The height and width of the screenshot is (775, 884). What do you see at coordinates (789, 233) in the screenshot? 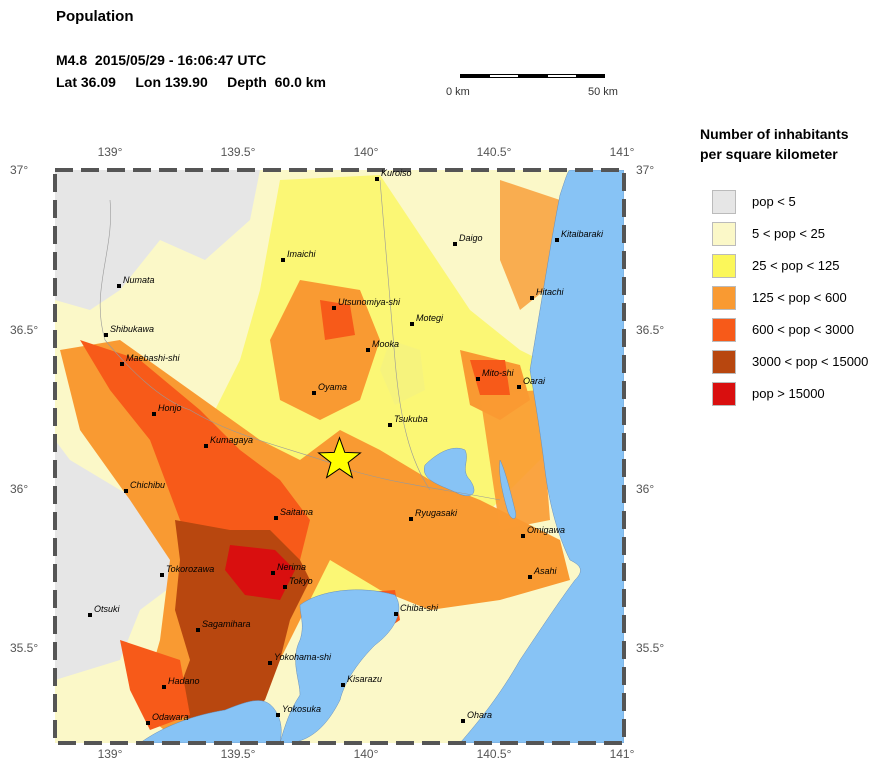
I see `legend-label: 5 < pop < 25` at bounding box center [789, 233].